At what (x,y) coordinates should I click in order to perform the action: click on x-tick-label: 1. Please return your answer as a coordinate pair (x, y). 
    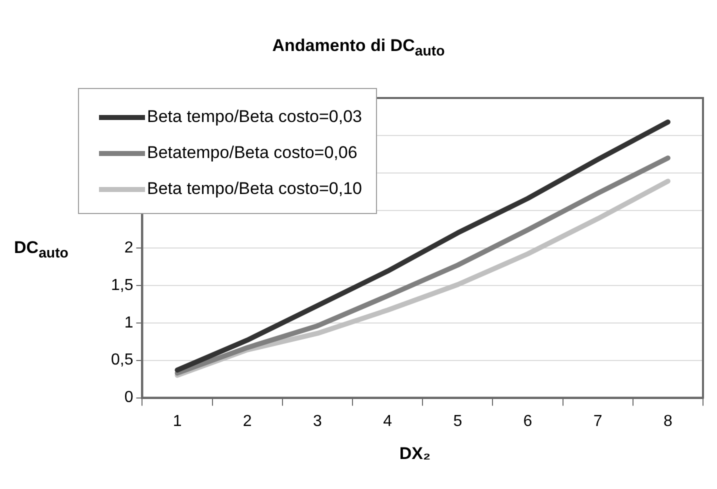
    Looking at the image, I should click on (177, 421).